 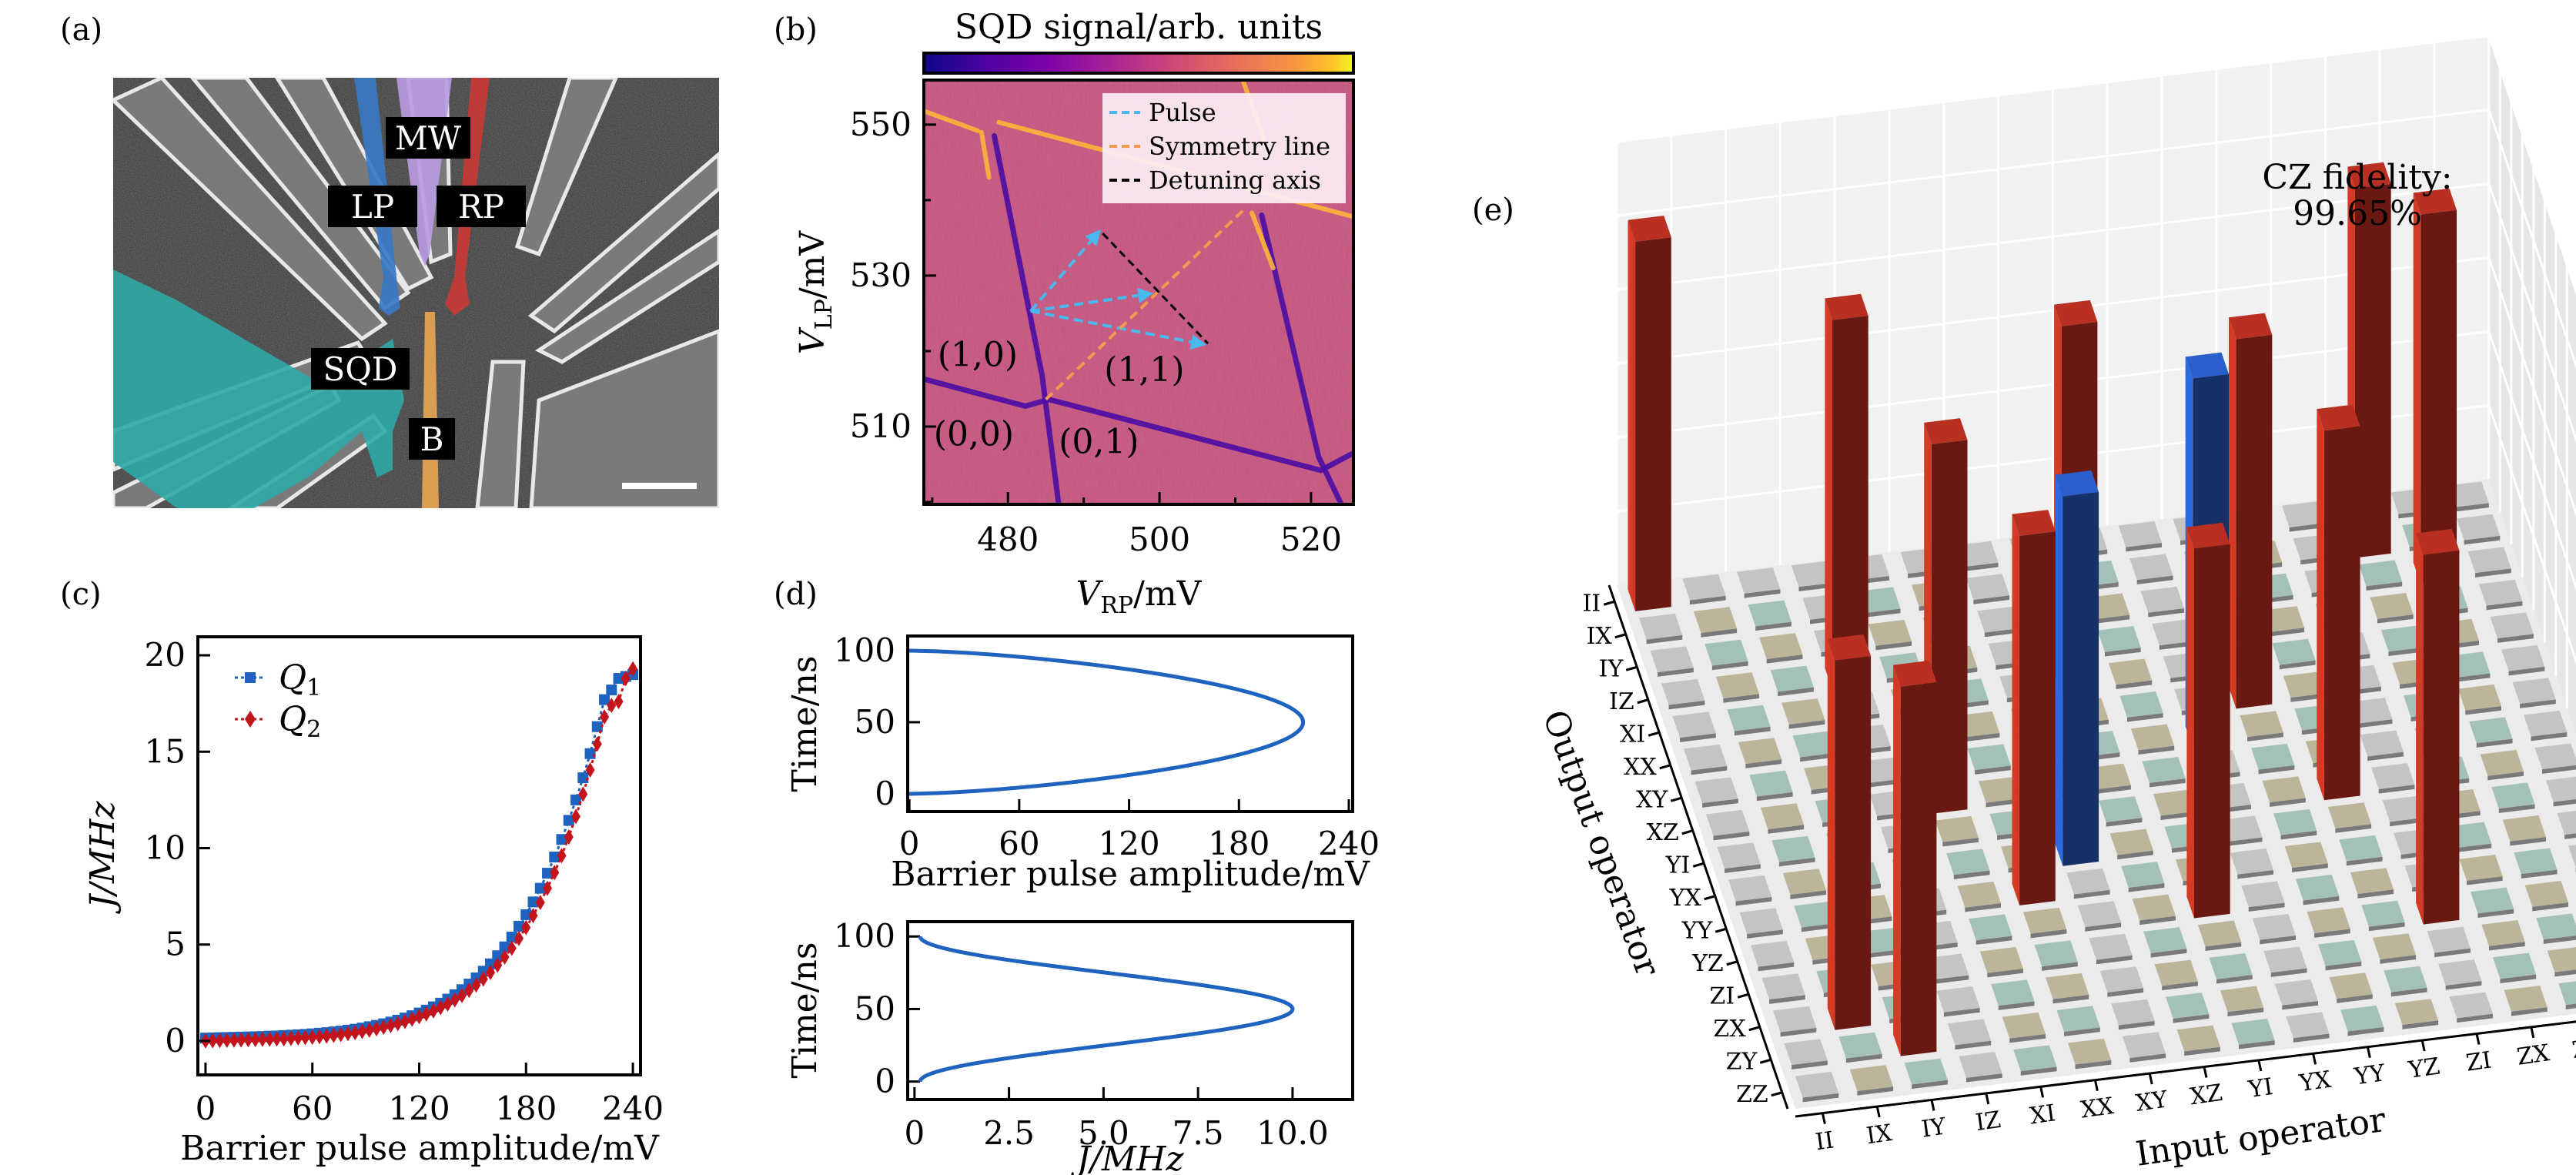 What do you see at coordinates (1752, 1094) in the screenshot?
I see `output-tick-label: ZZ` at bounding box center [1752, 1094].